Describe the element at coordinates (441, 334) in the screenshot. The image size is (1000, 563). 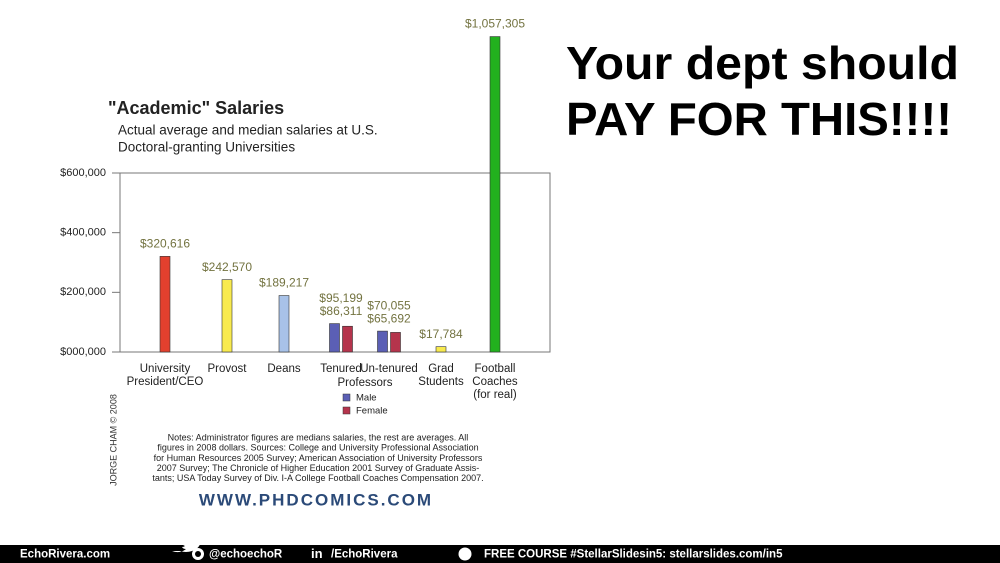
I see `value-label: $17,784` at that location.